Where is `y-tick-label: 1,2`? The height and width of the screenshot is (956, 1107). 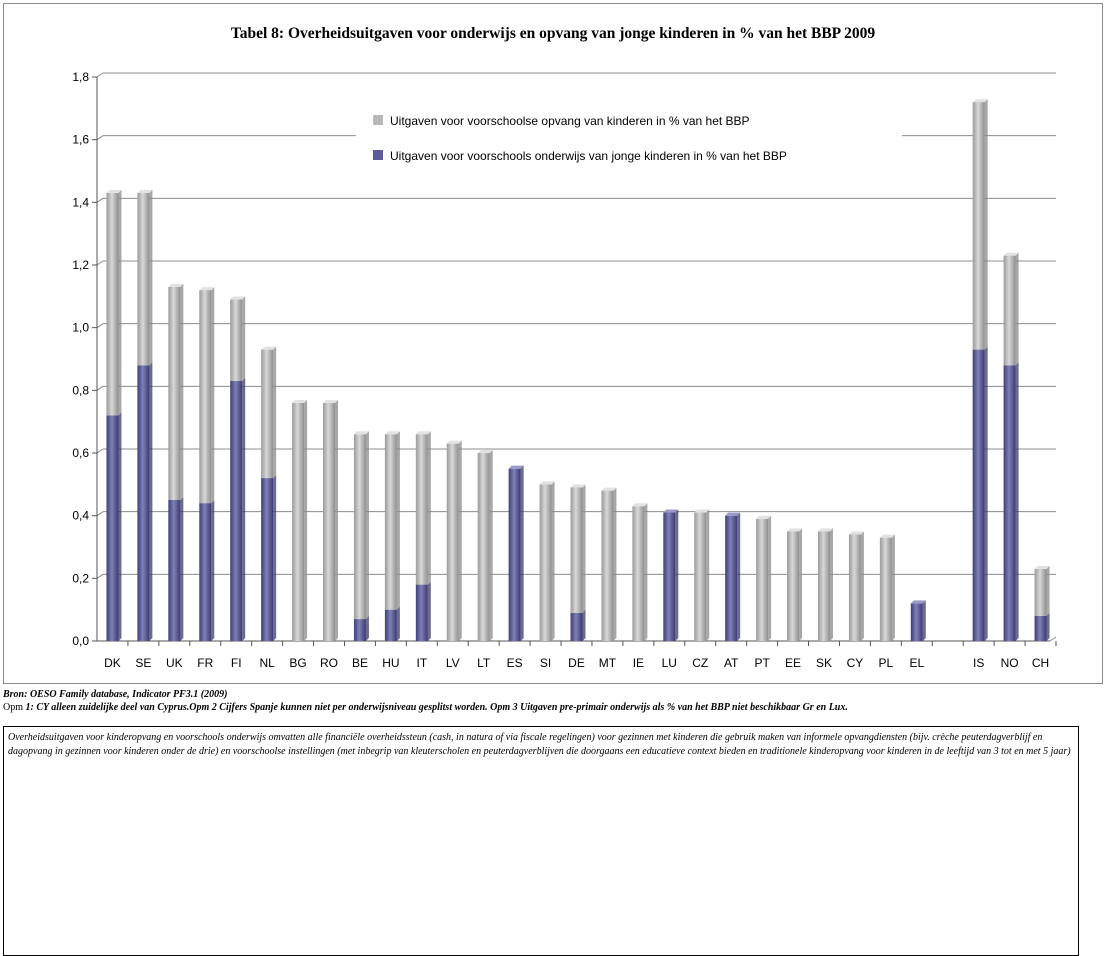
y-tick-label: 1,2 is located at coordinates (80, 265).